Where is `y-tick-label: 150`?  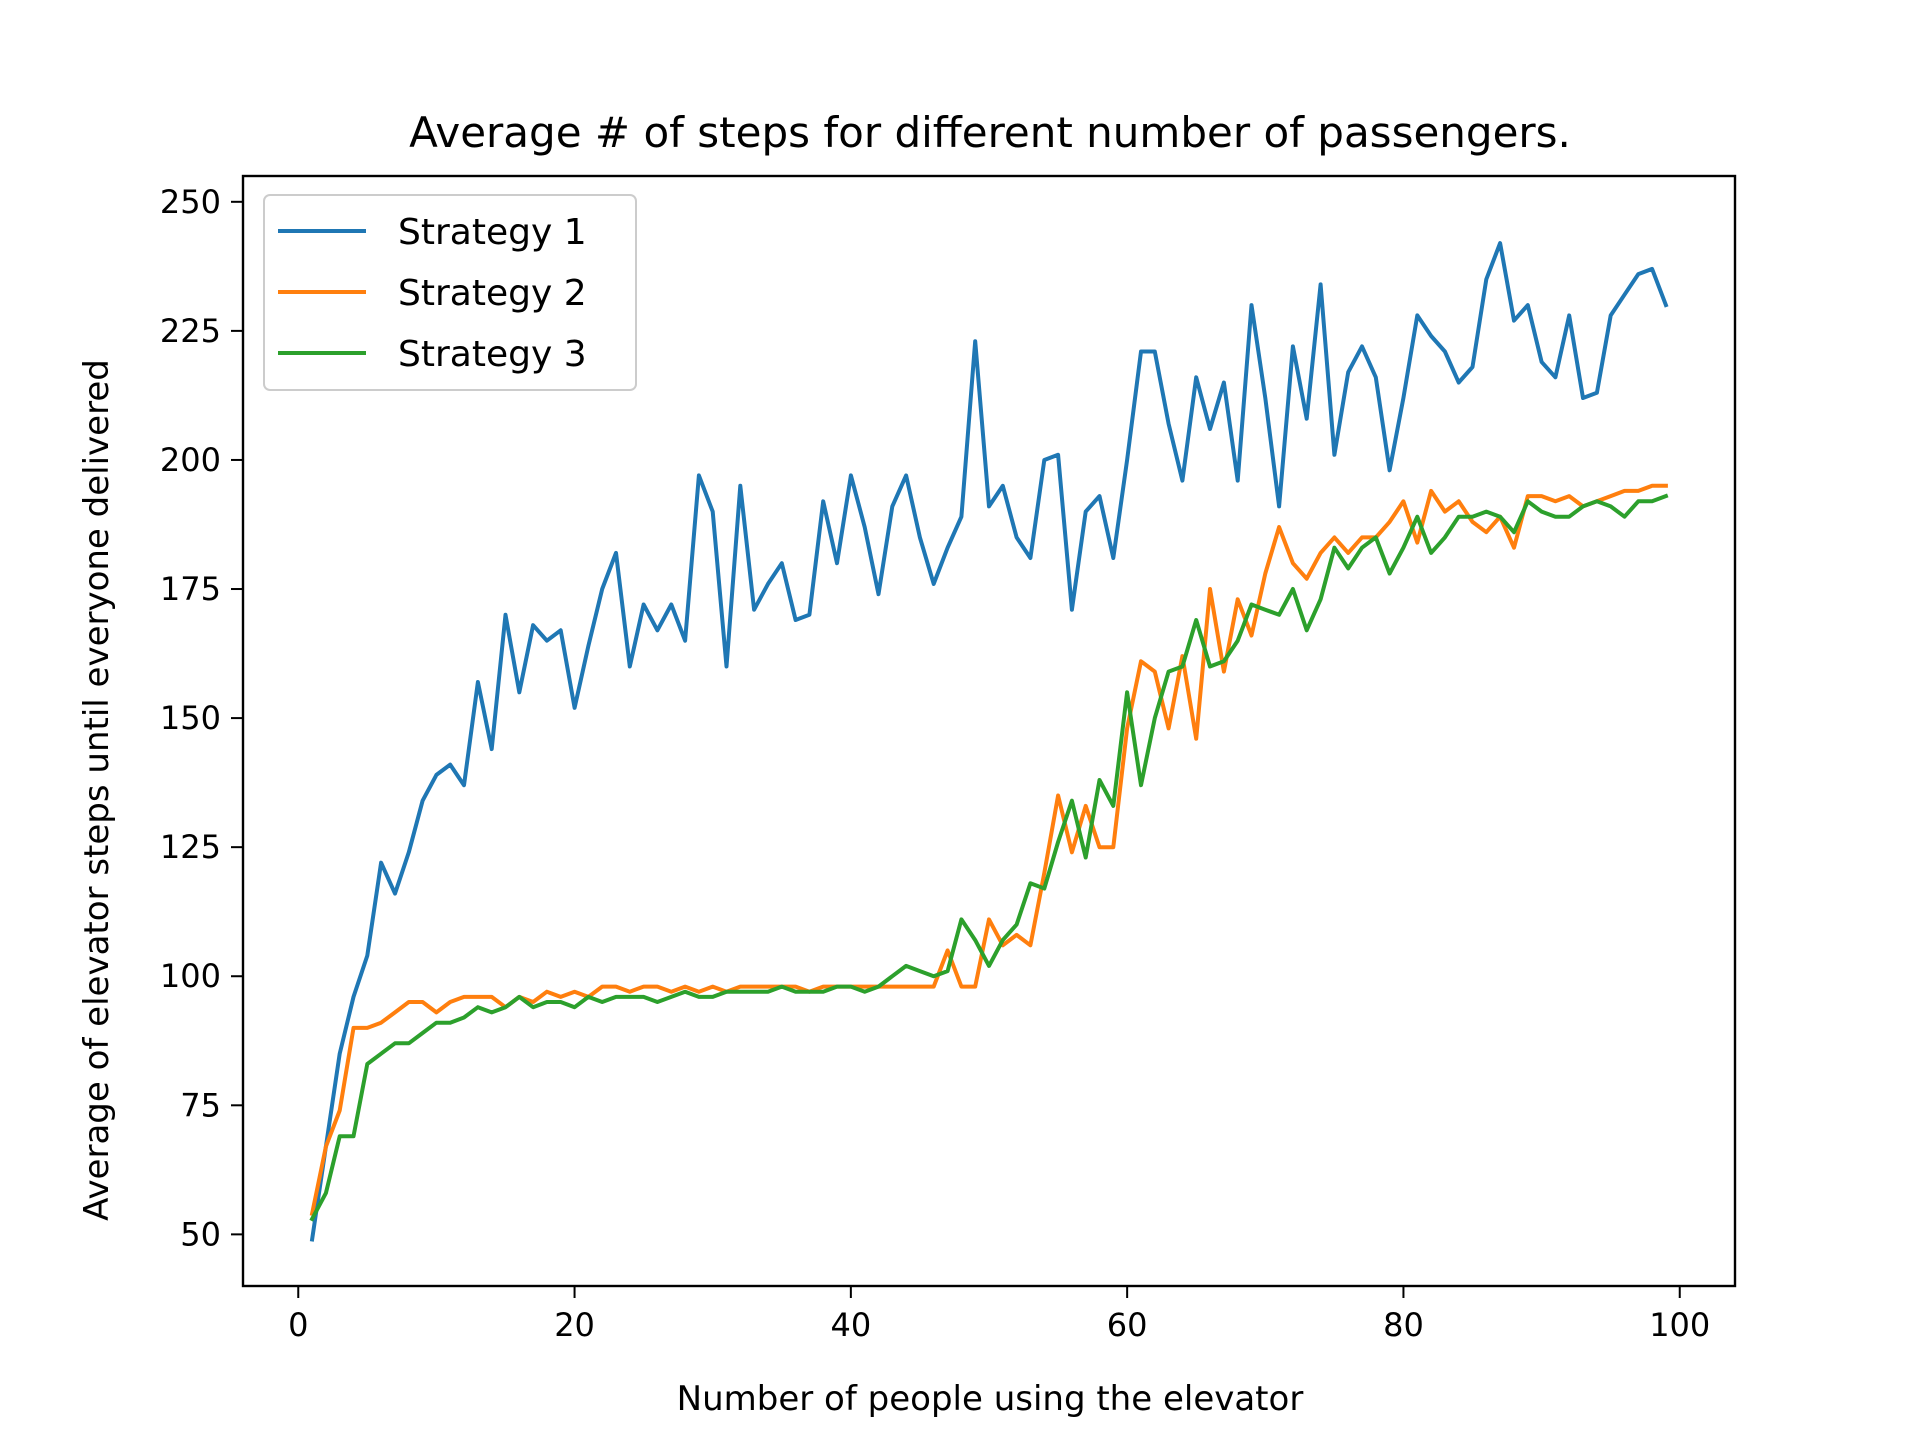
y-tick-label: 150 is located at coordinates (190, 718).